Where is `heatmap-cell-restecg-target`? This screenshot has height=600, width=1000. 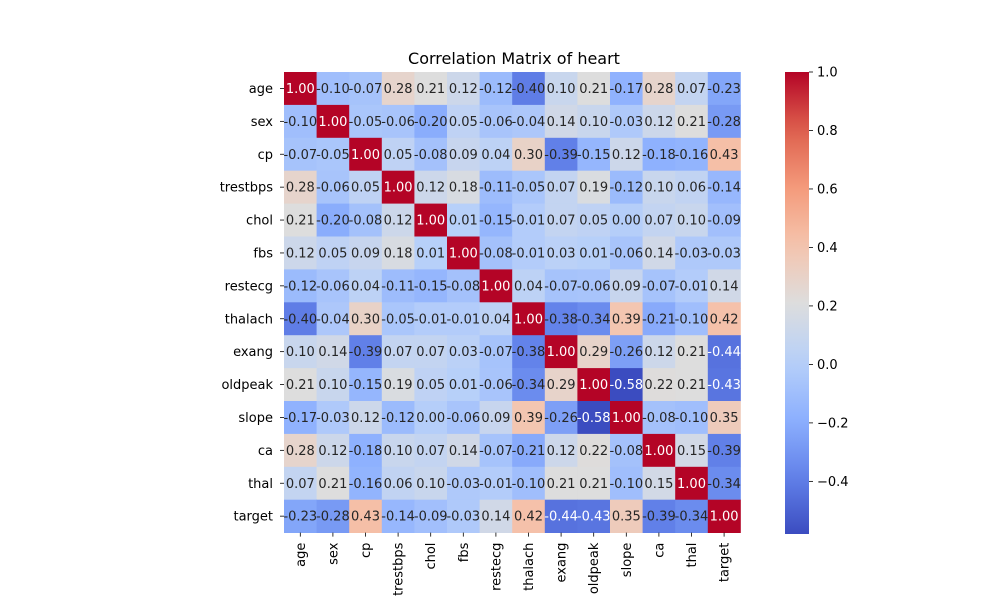 heatmap-cell-restecg-target is located at coordinates (724, 286).